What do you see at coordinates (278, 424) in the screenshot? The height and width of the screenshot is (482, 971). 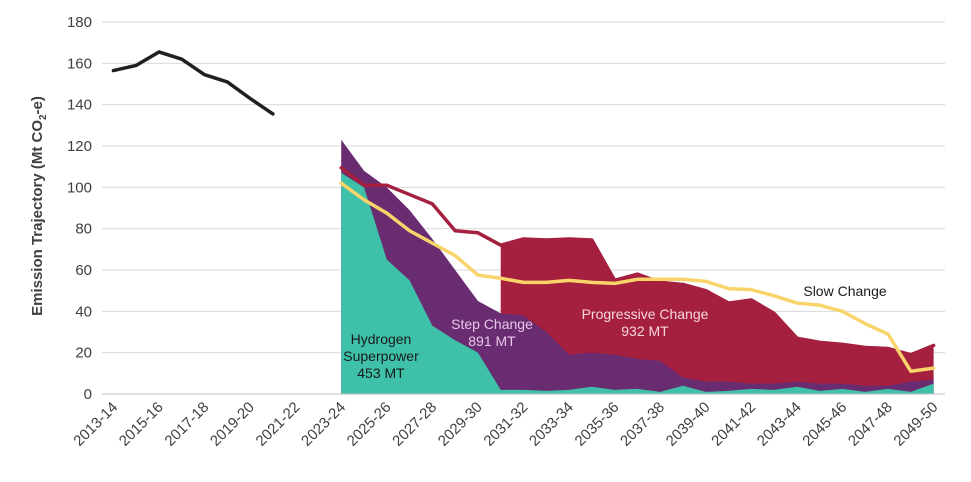 I see `x-tick-label: 2021-22` at bounding box center [278, 424].